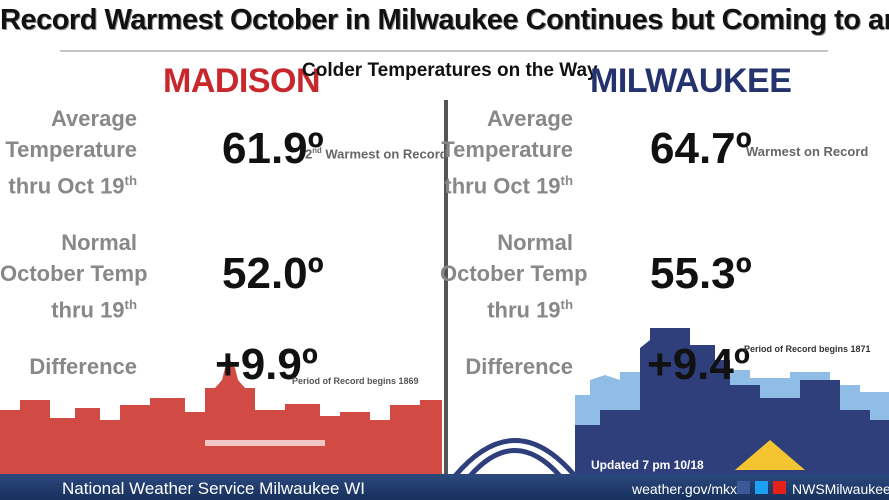 The width and height of the screenshot is (889, 500). I want to click on footer-office: National Weather Service Milwaukee WI, so click(213, 488).